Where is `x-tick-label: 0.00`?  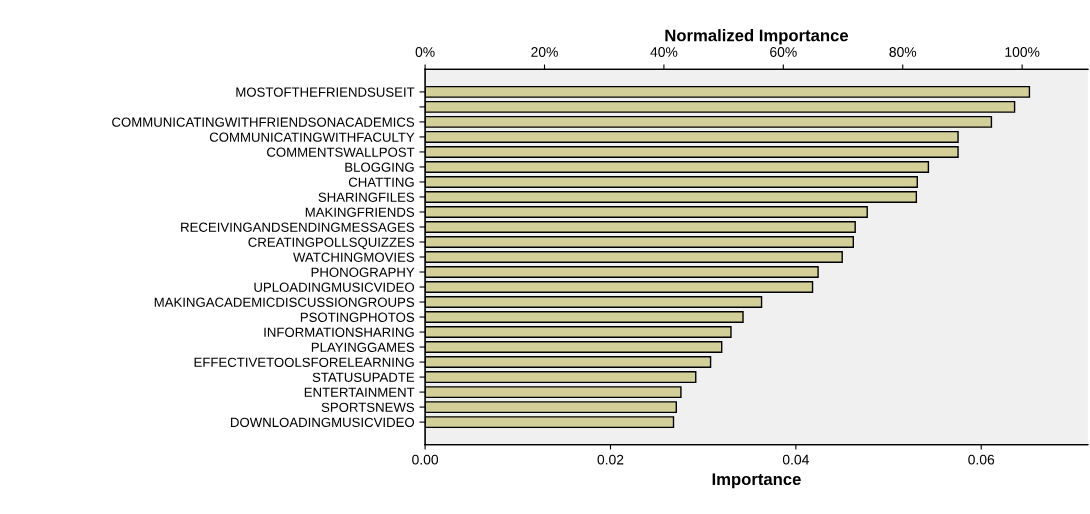 x-tick-label: 0.00 is located at coordinates (425, 459).